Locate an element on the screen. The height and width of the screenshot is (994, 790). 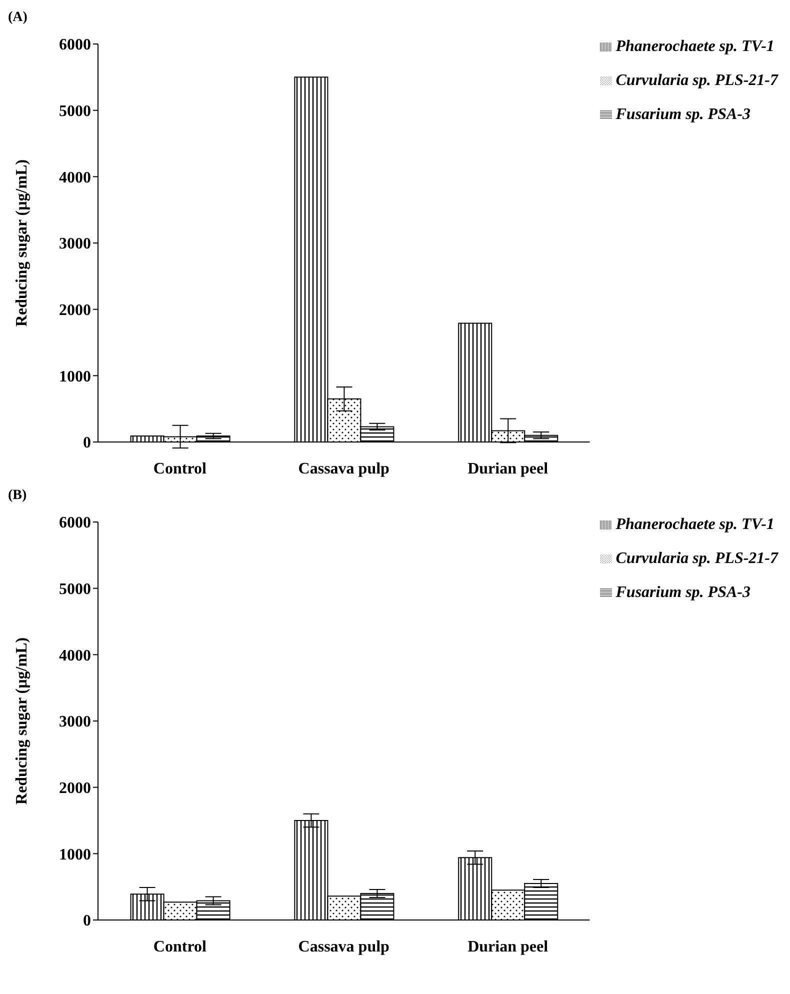
chart-title: (B) is located at coordinates (17, 496).